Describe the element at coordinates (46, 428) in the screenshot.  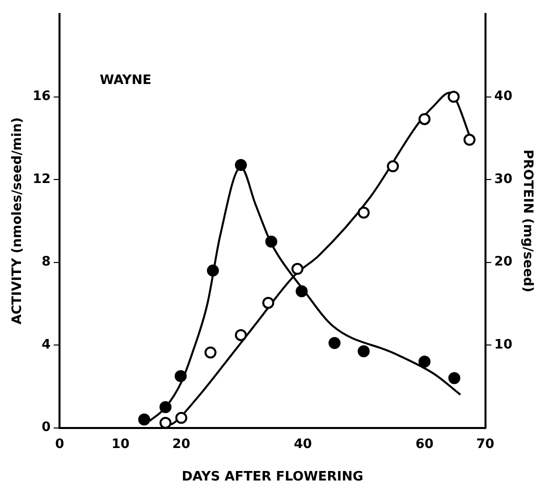
I see `y-tick-label: 0` at that location.